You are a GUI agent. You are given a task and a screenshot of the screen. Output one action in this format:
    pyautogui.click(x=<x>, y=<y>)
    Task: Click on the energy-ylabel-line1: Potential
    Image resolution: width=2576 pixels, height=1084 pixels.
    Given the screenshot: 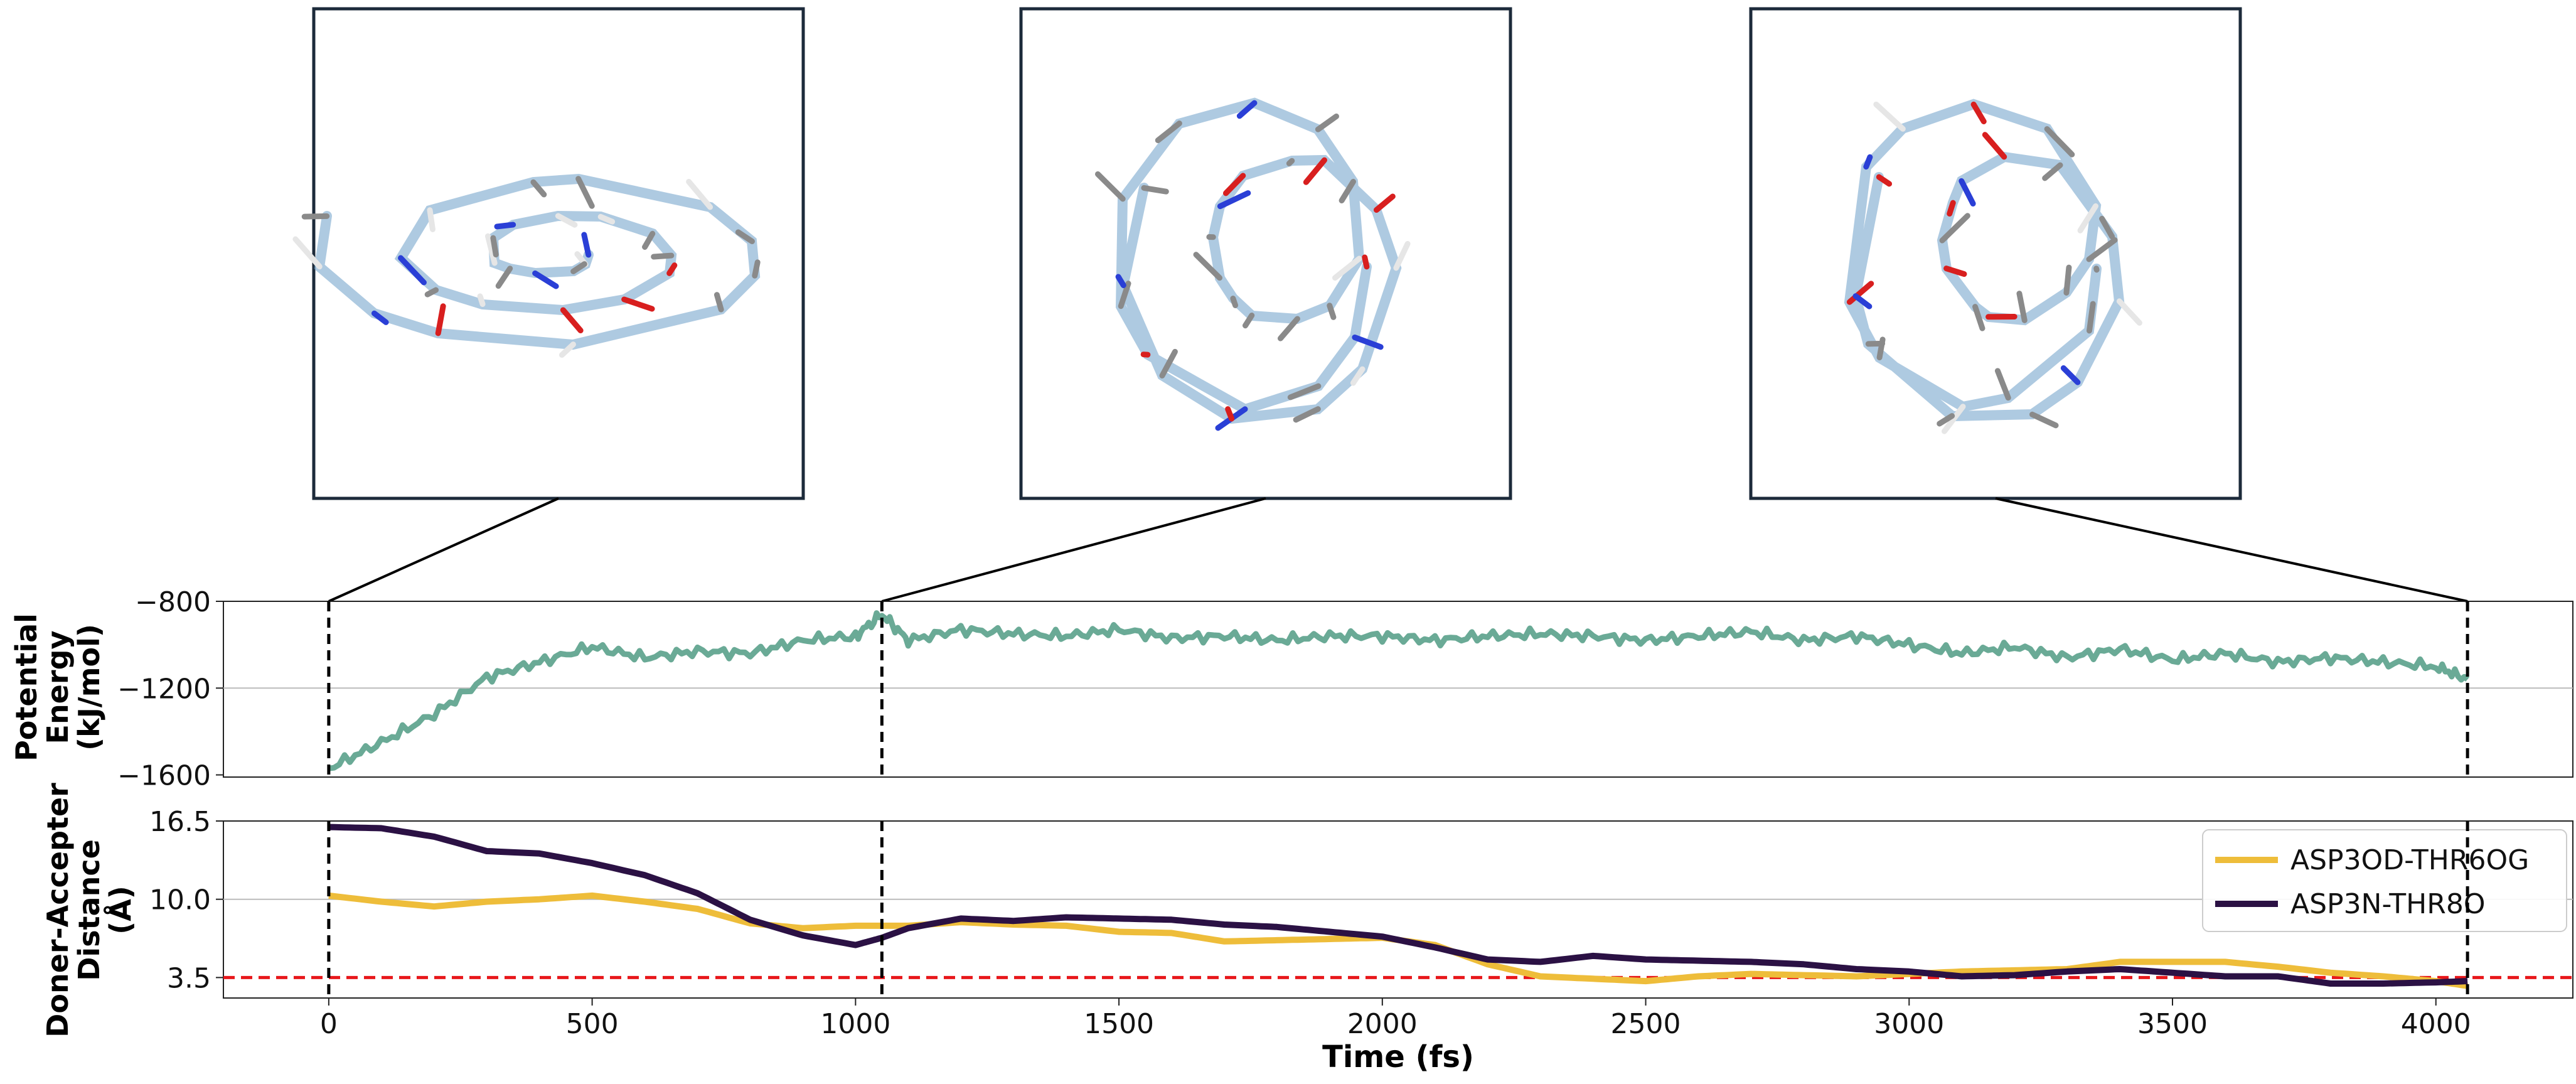 What is the action you would take?
    pyautogui.click(x=26, y=687)
    